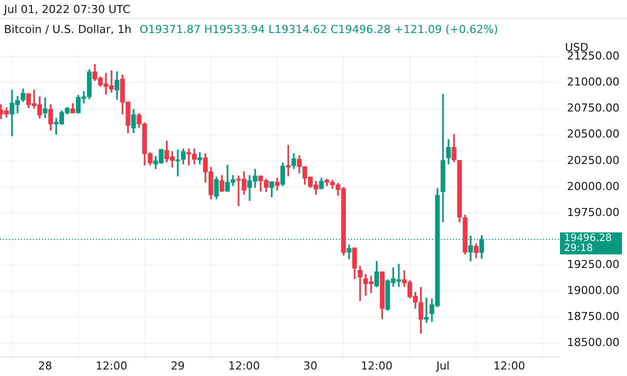 This screenshot has width=627, height=376. Describe the element at coordinates (593, 291) in the screenshot. I see `y-tick-label: 19000.00` at that location.